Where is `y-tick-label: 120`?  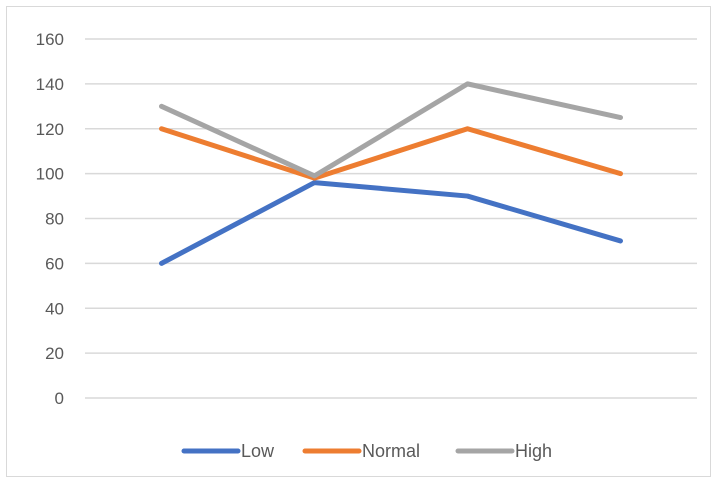 y-tick-label: 120 is located at coordinates (50, 129).